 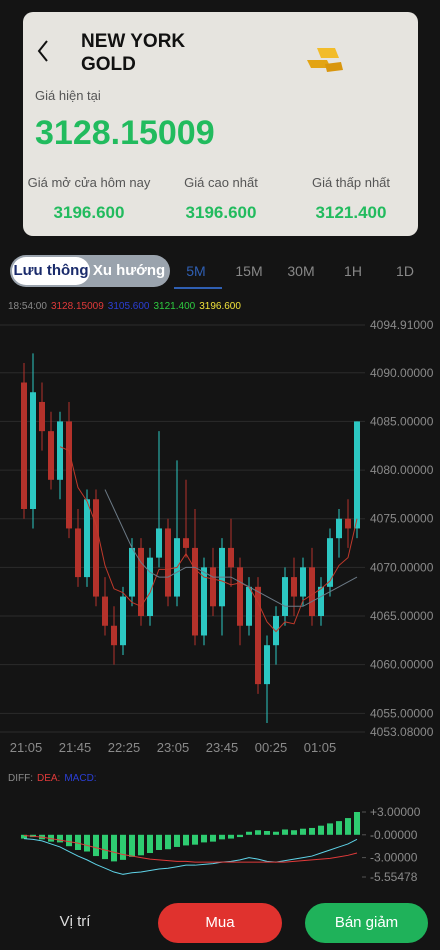 I want to click on macd-tick-label: -5.55478, so click(x=394, y=877).